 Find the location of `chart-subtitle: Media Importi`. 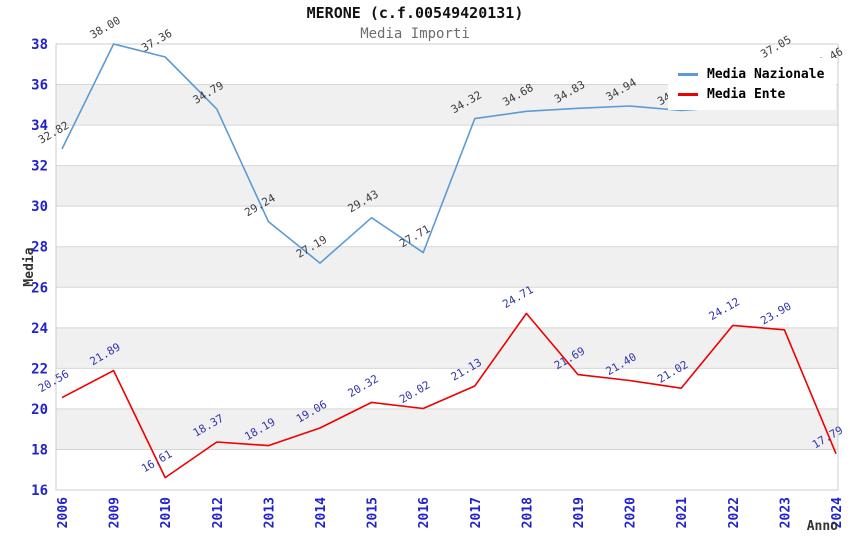

chart-subtitle: Media Importi is located at coordinates (415, 34).